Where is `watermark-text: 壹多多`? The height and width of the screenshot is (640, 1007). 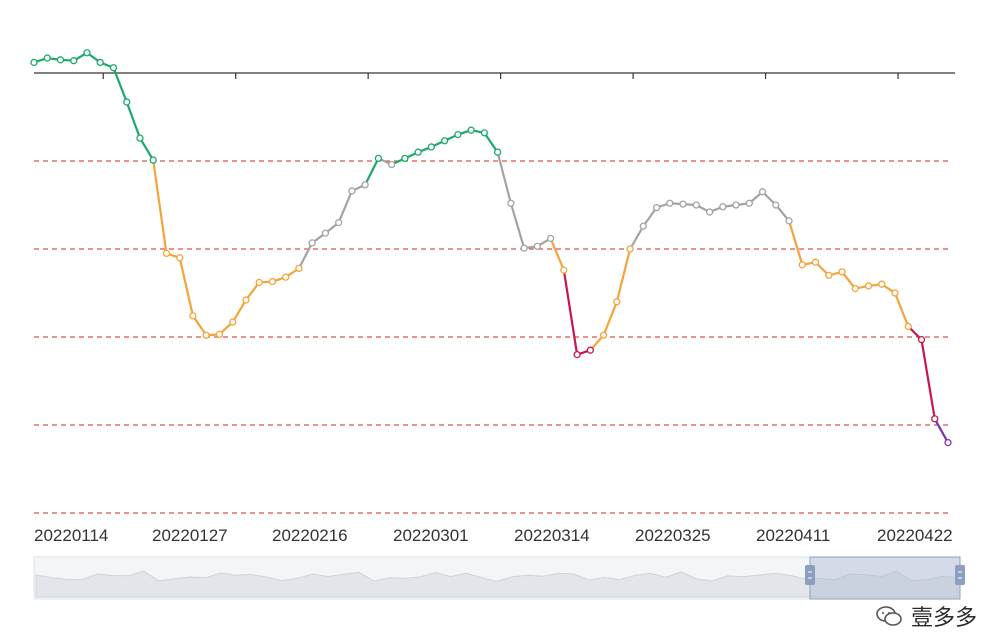
watermark-text: 壹多多 is located at coordinates (943, 618).